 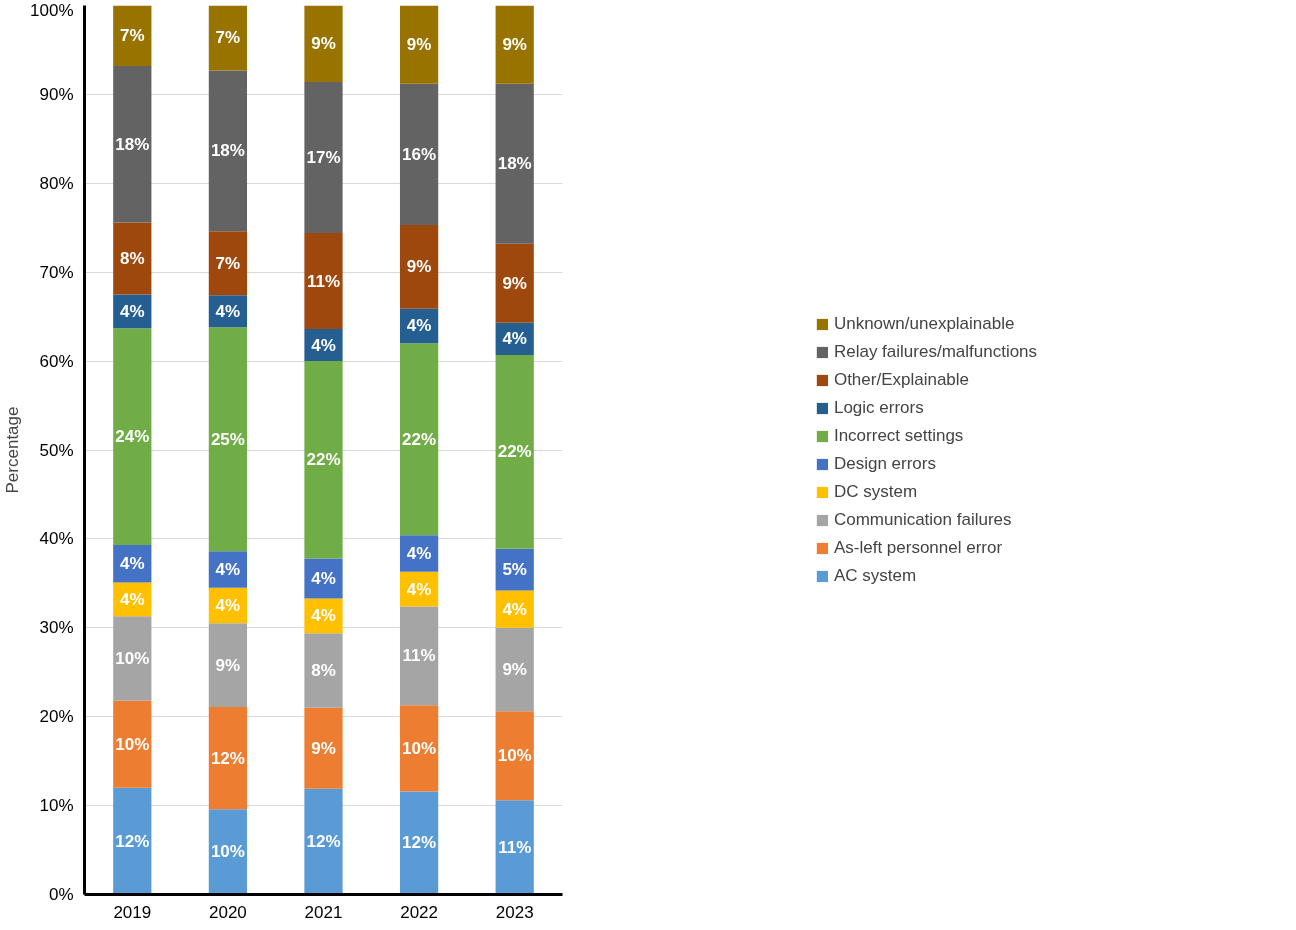 I want to click on y-tick-label: 0%, so click(x=61, y=894).